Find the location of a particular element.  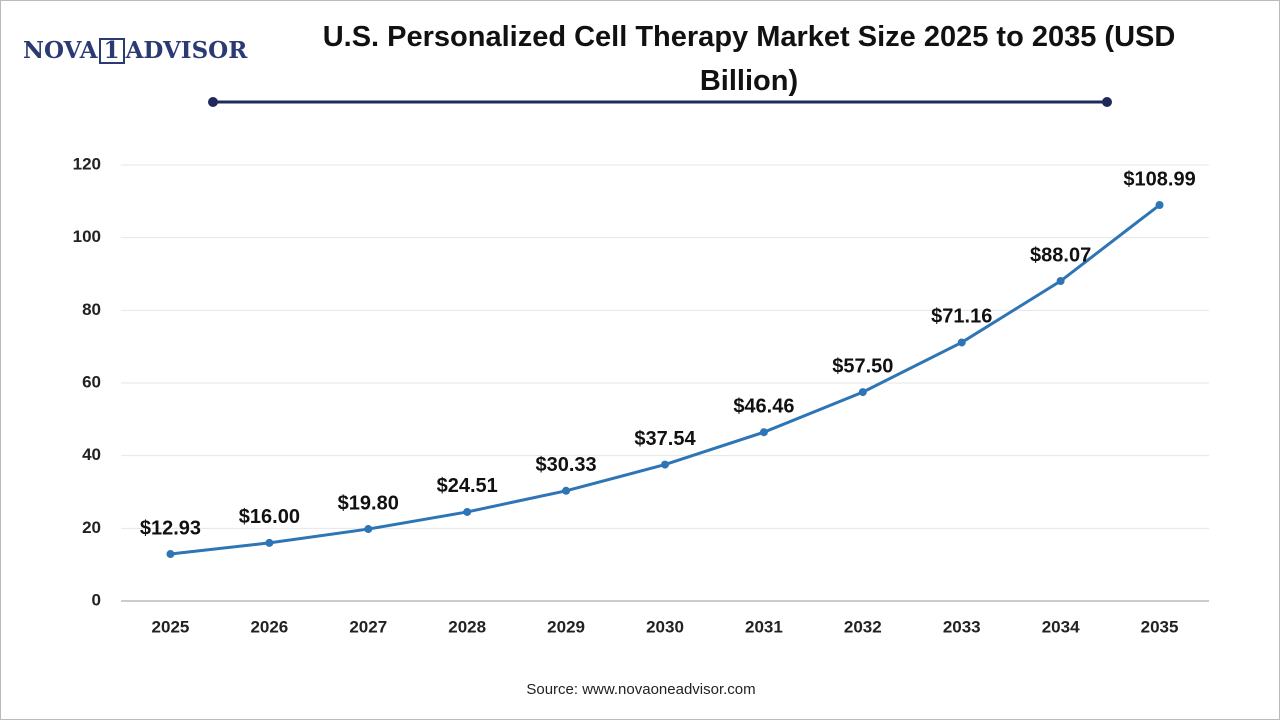

data-label: $24.51 is located at coordinates (467, 486).